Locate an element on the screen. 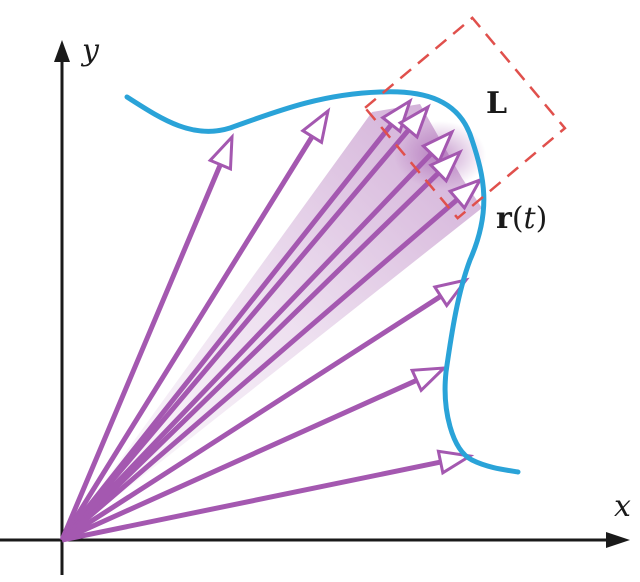 This screenshot has width=640, height=582. x-axis-label: x is located at coordinates (622, 506).